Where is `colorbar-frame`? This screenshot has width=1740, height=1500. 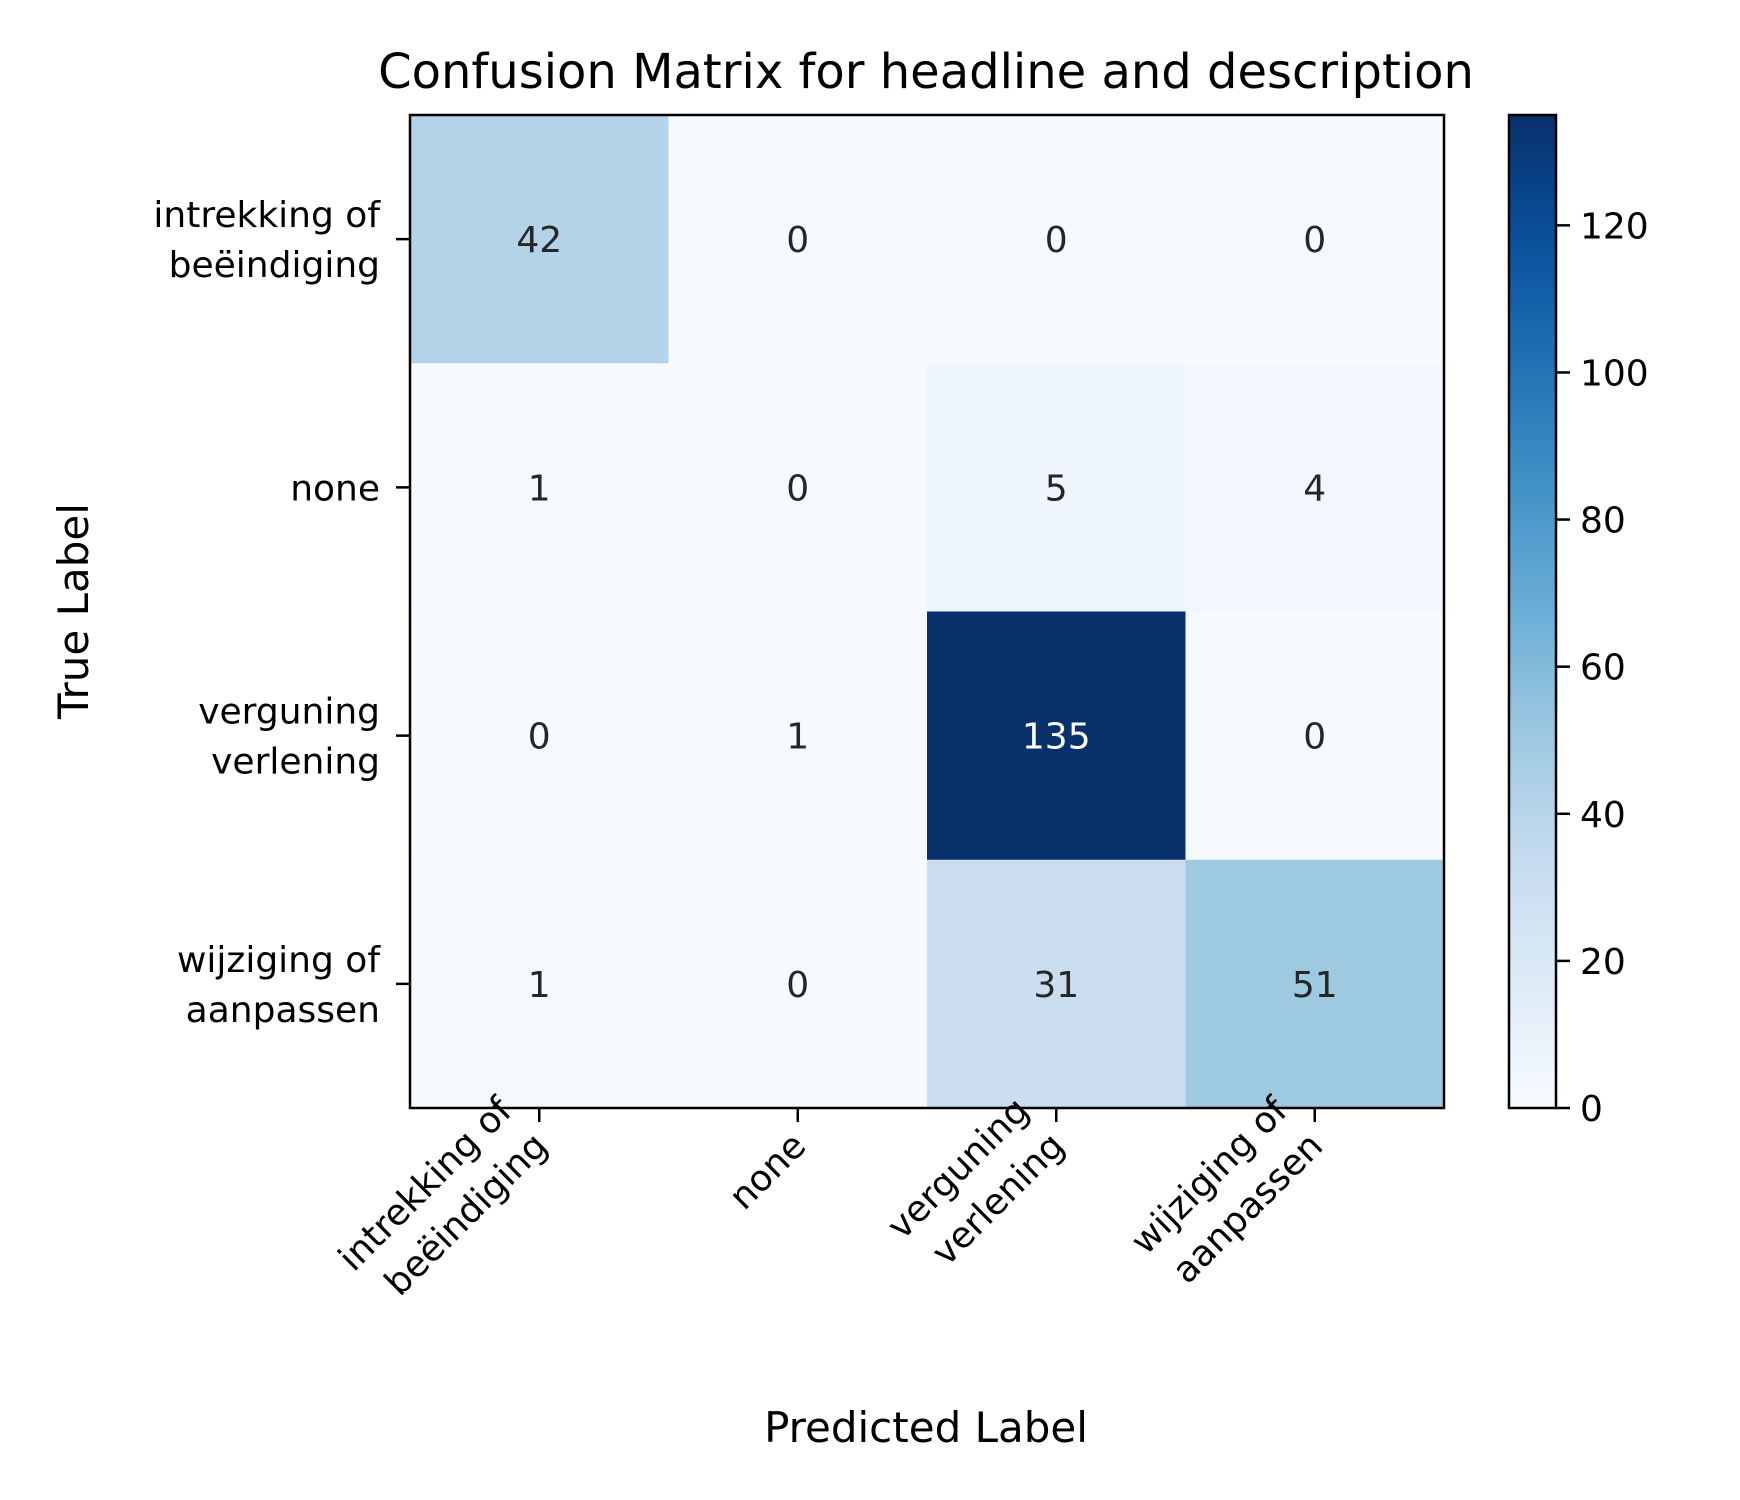
colorbar-frame is located at coordinates (1532, 611).